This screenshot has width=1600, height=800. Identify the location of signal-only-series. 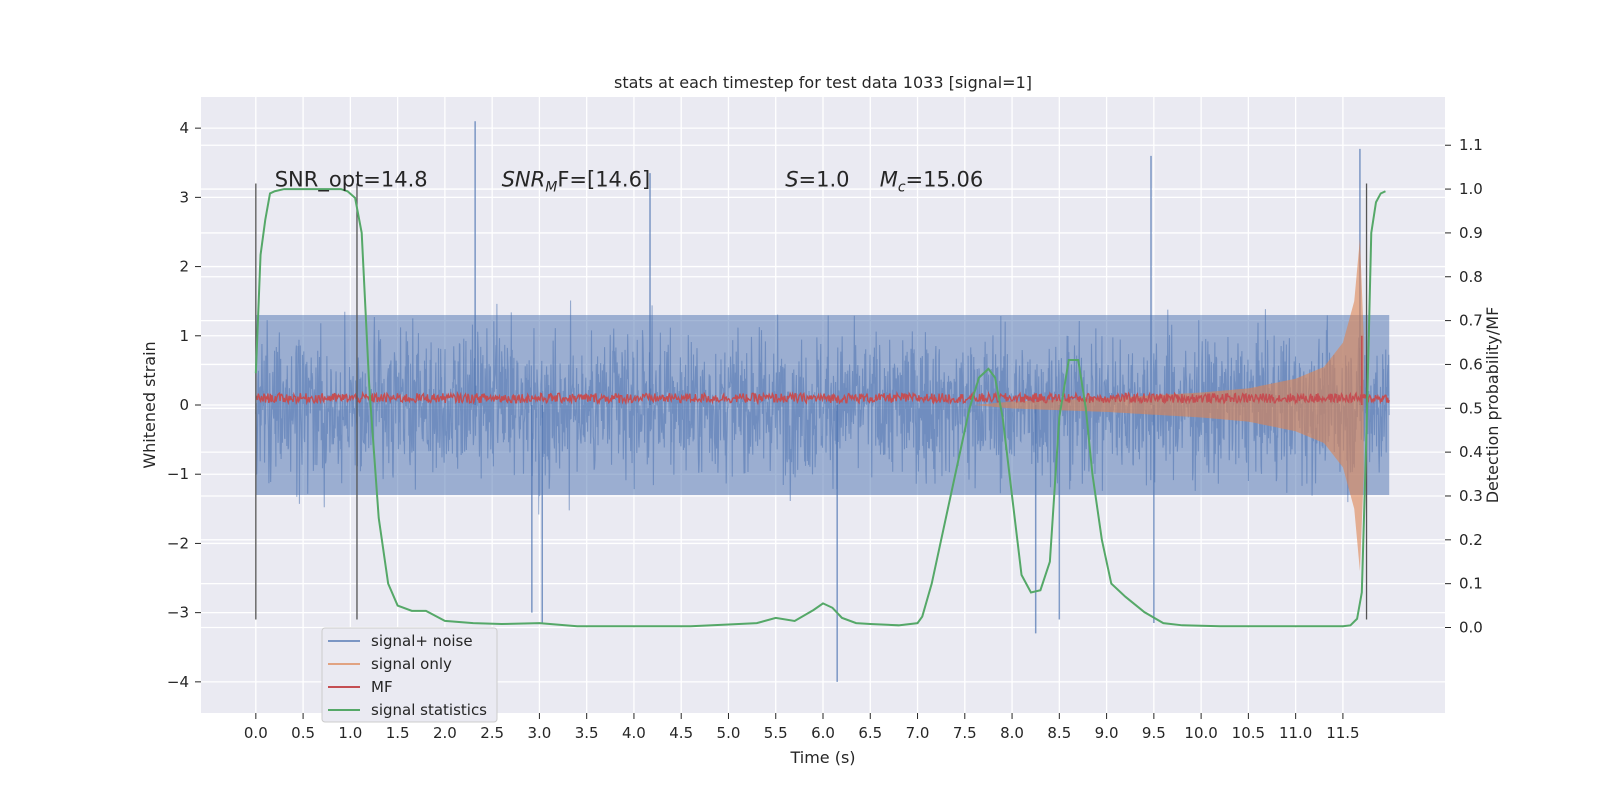
(1169, 405).